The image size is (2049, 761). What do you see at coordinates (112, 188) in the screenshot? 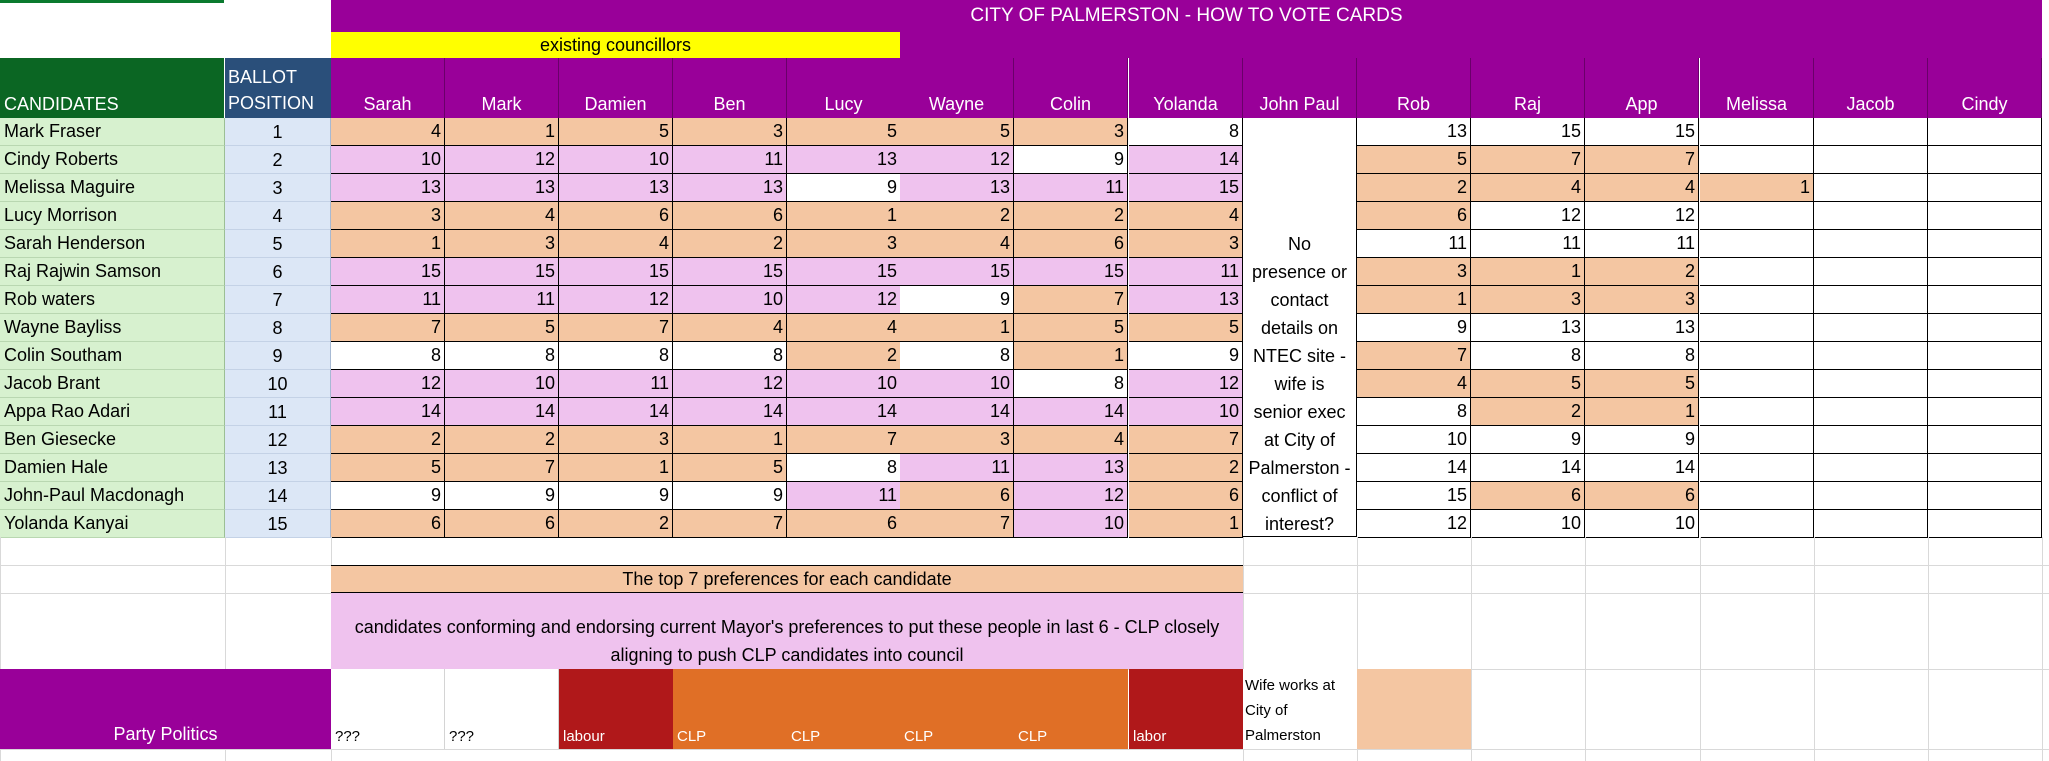
I see `candidate-name-cell: Melissa Maguire` at bounding box center [112, 188].